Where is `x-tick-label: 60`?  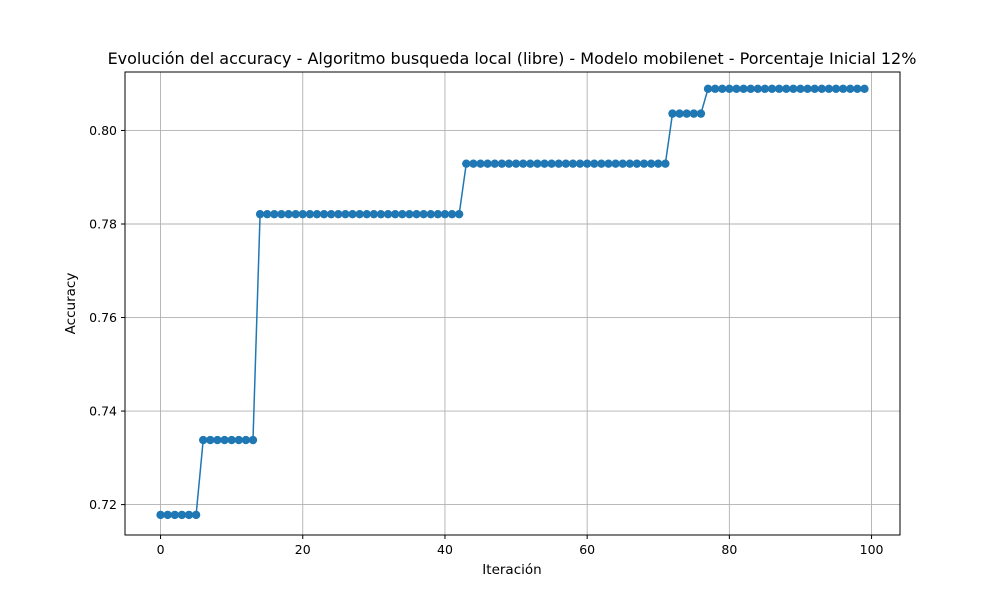
x-tick-label: 60 is located at coordinates (587, 549).